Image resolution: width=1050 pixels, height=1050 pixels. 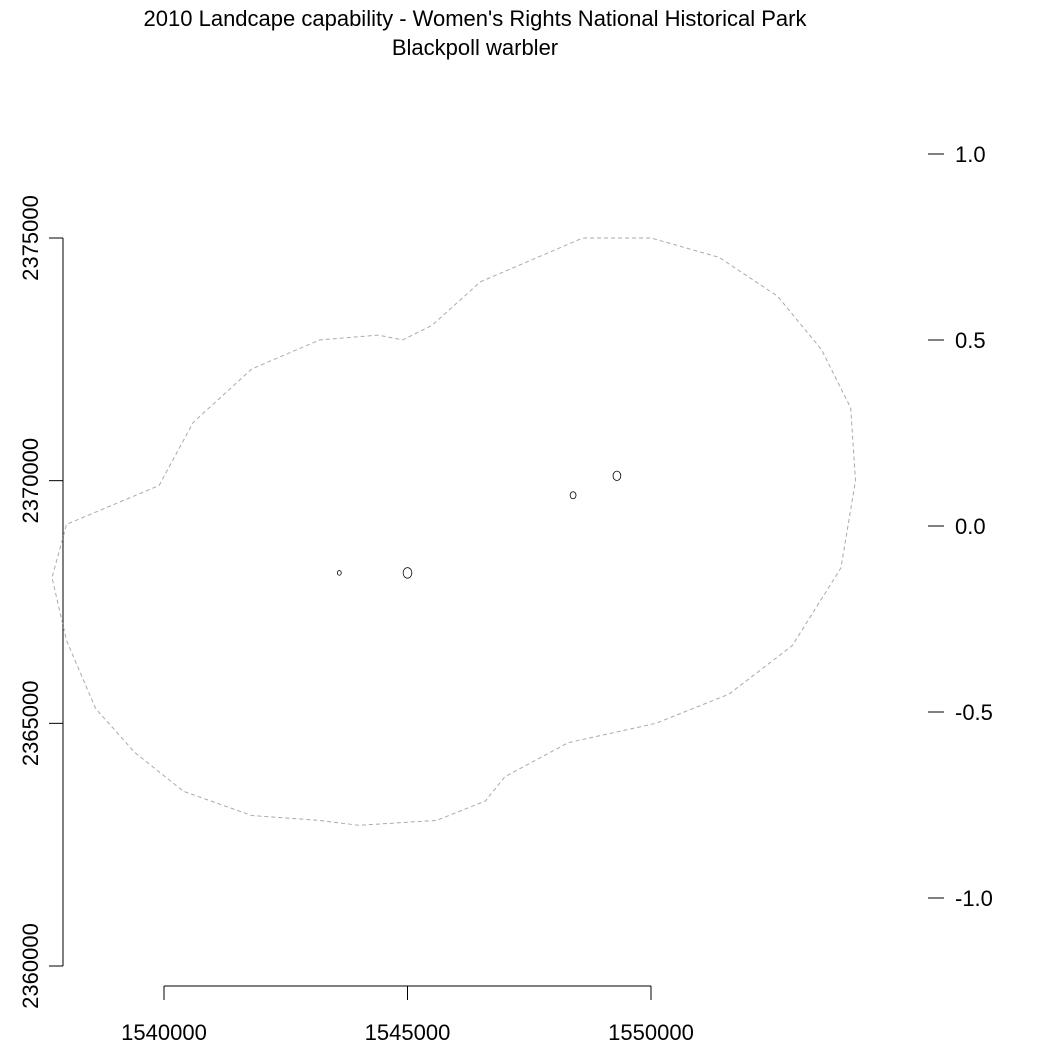 What do you see at coordinates (970, 154) in the screenshot?
I see `legend-tick-label: 1.0` at bounding box center [970, 154].